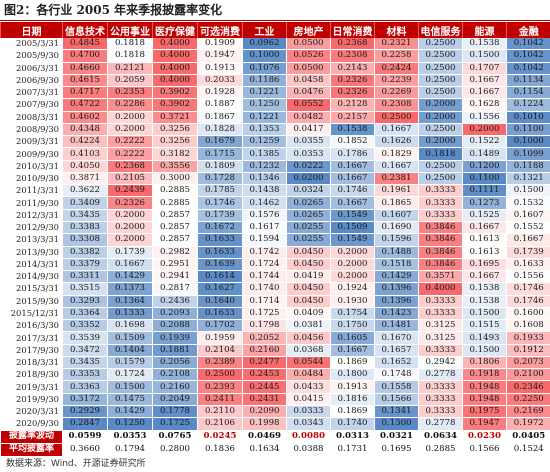 This screenshot has height=472, width=550. I want to click on heatmap-cell: 0.1739, so click(130, 252).